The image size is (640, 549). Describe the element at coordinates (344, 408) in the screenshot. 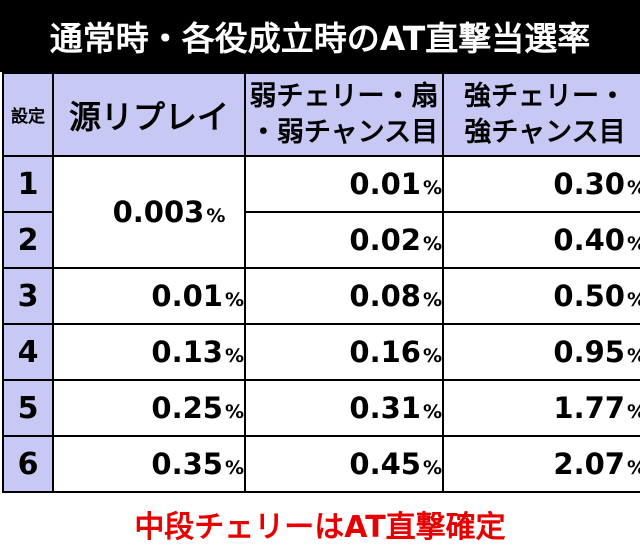

I see `weak-cherry-cell: 0.31%` at that location.